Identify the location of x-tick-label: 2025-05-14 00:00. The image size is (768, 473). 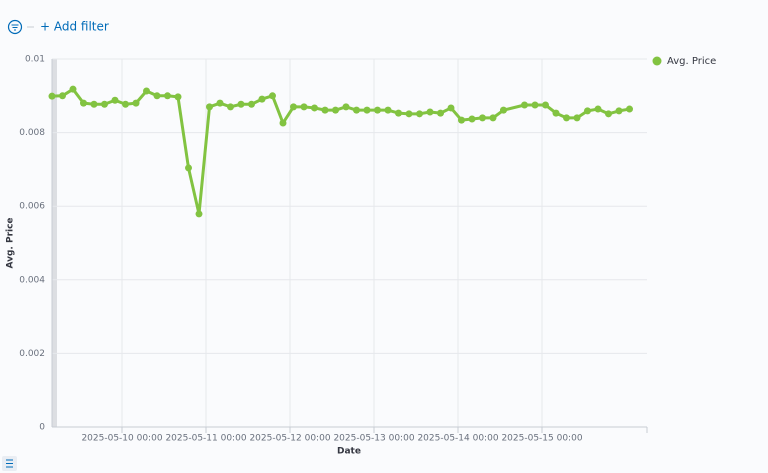
(457, 439).